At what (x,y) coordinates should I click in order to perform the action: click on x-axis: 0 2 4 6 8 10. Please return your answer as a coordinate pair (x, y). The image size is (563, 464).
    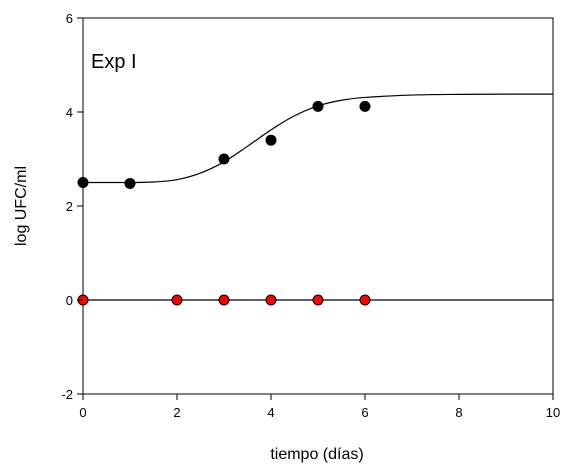
    Looking at the image, I should click on (319, 407).